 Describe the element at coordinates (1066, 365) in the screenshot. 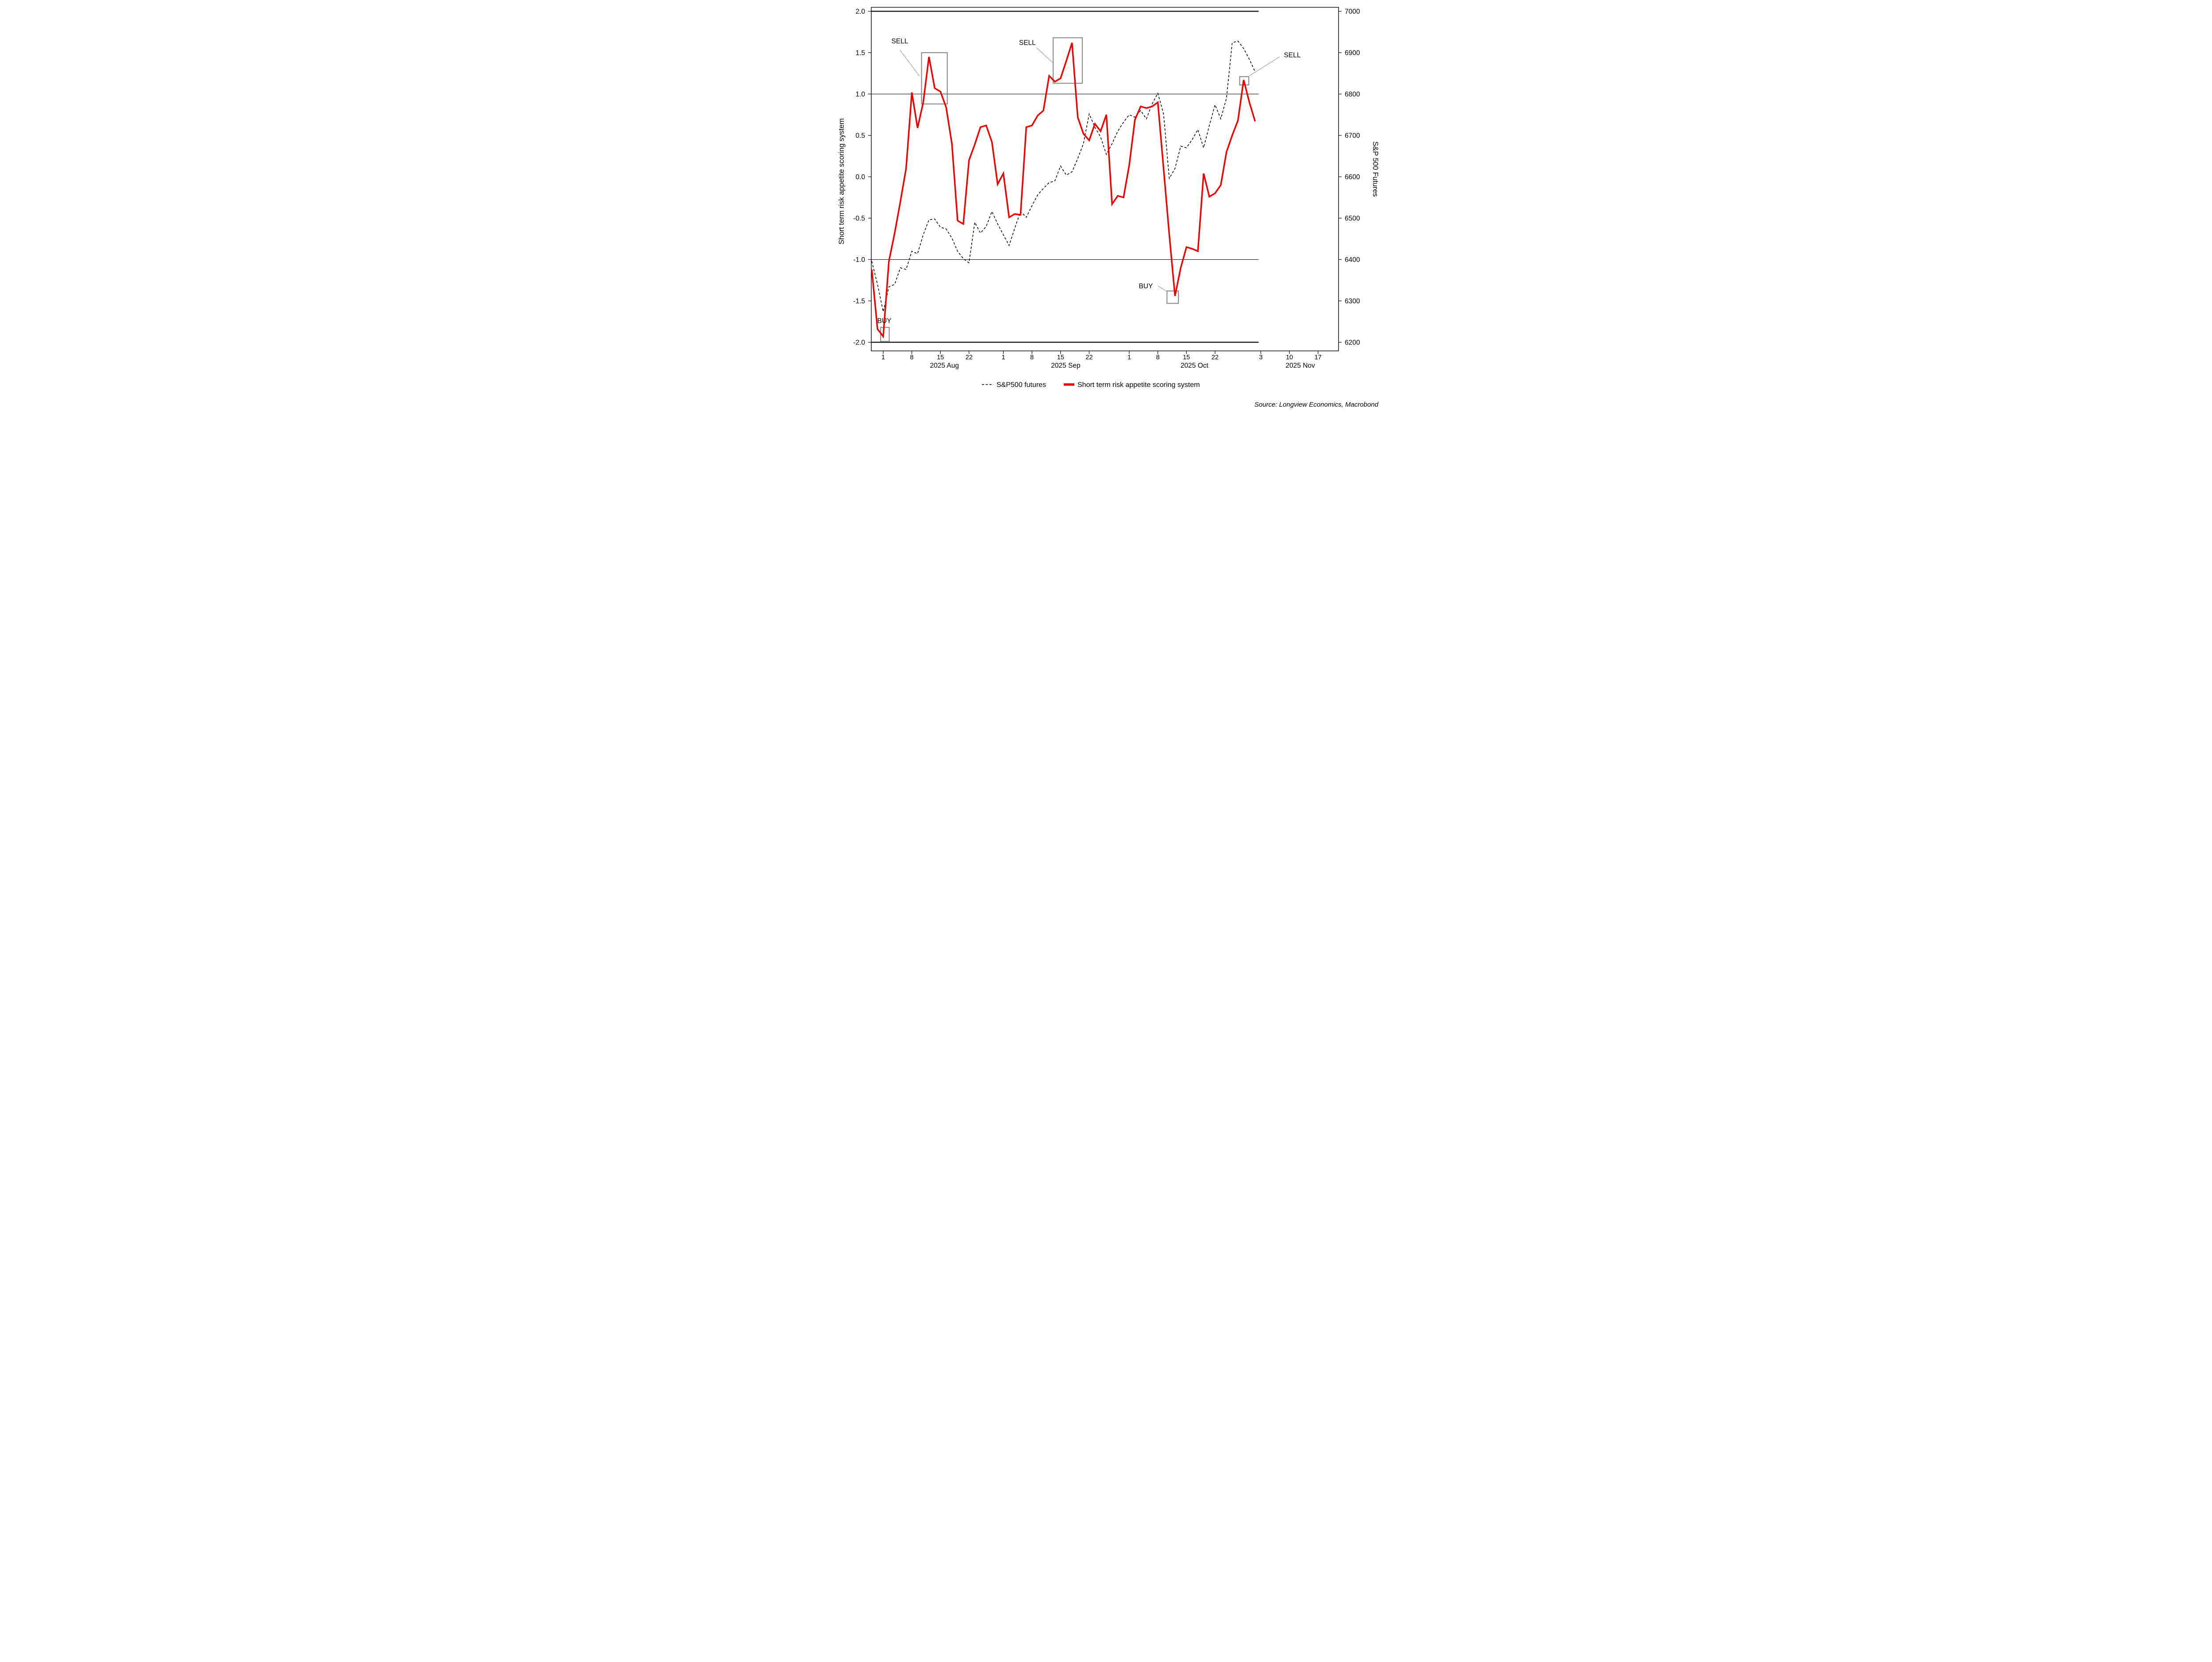

I see `month-label: 2025 Sep` at that location.